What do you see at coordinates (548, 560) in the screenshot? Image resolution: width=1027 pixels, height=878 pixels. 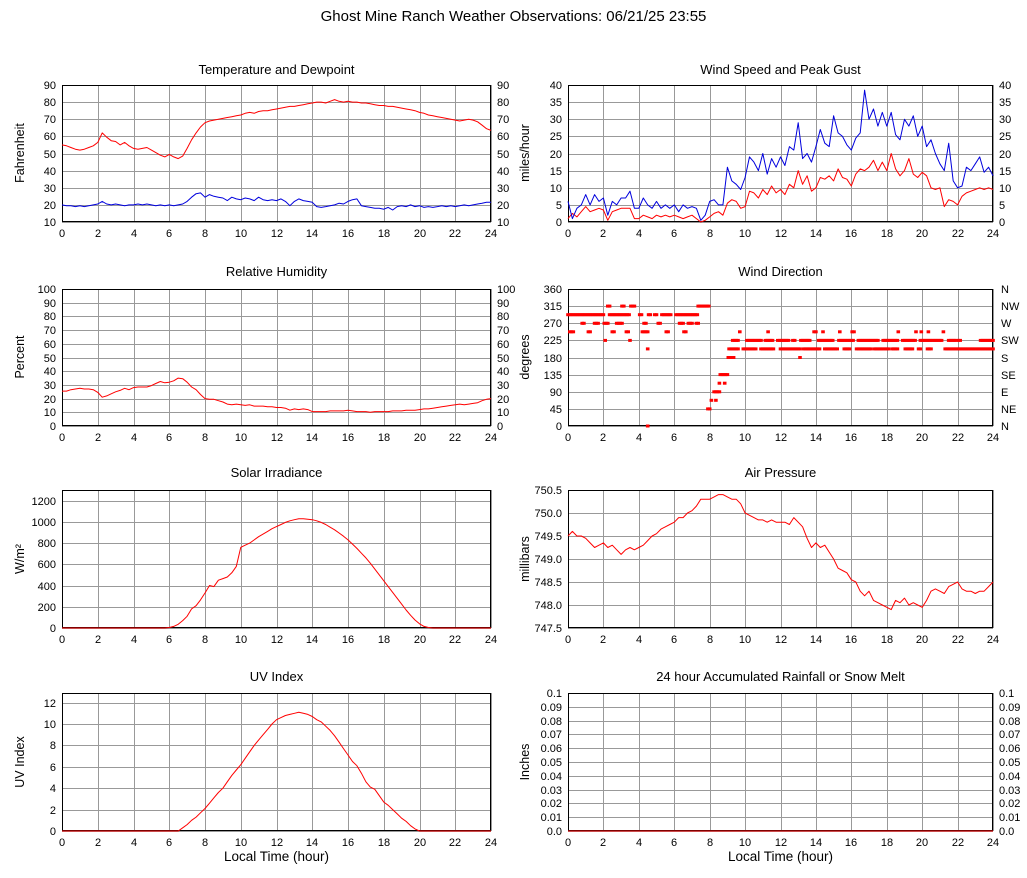 I see `y-tick-label: 749.0` at bounding box center [548, 560].